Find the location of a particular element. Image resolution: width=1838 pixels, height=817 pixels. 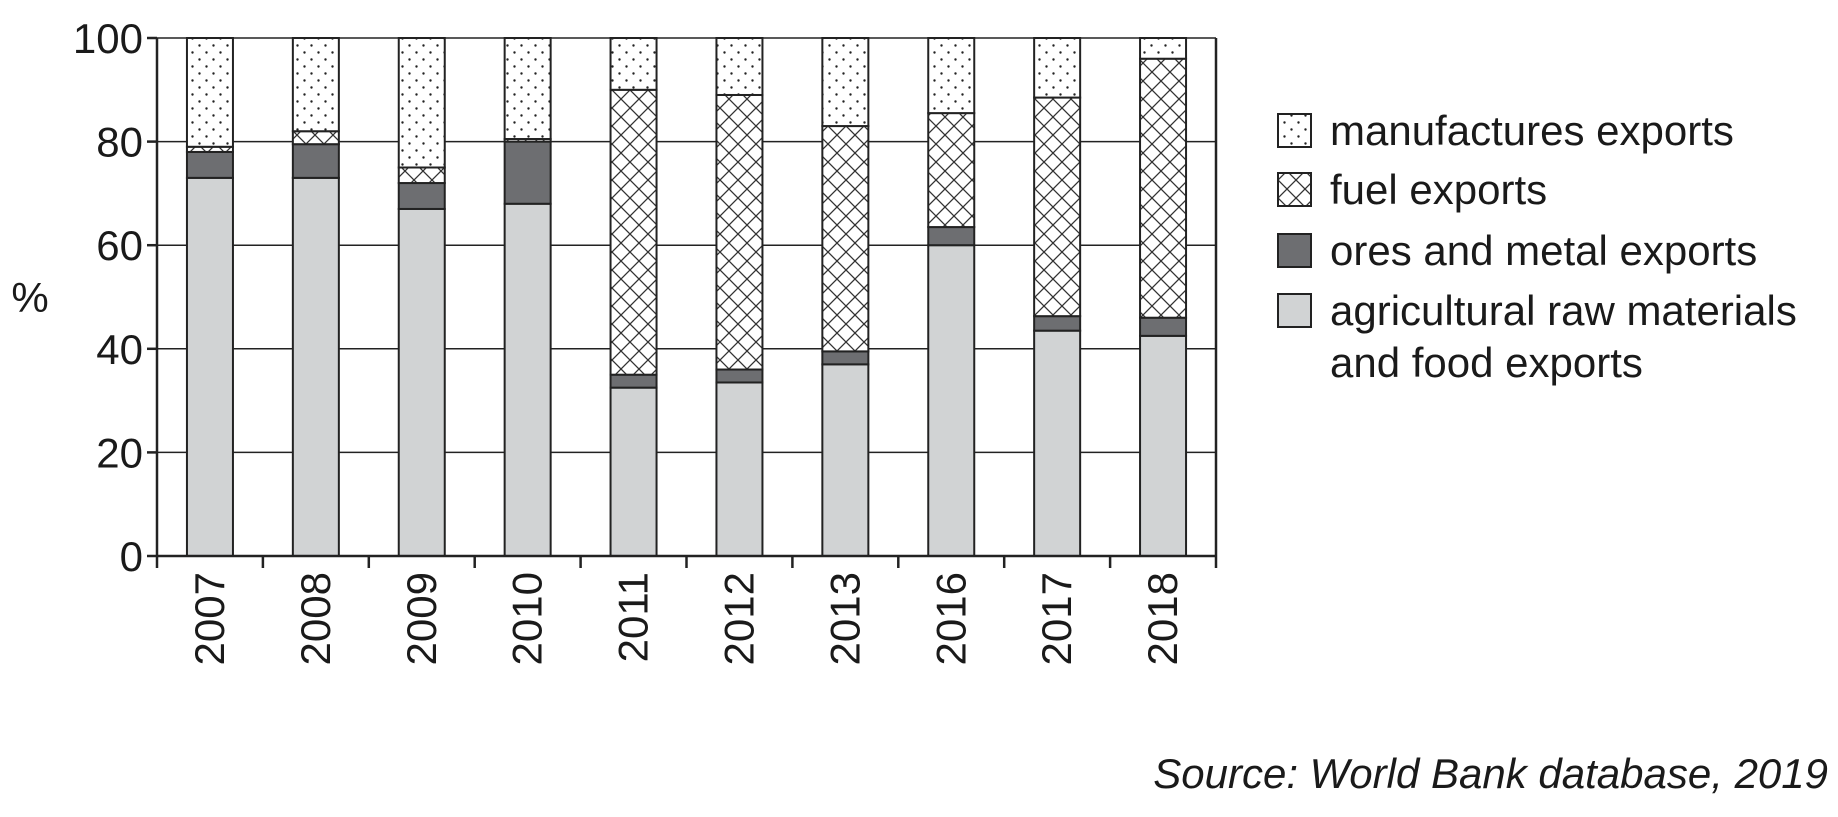

x-tick-label: 2010 is located at coordinates (527, 618).